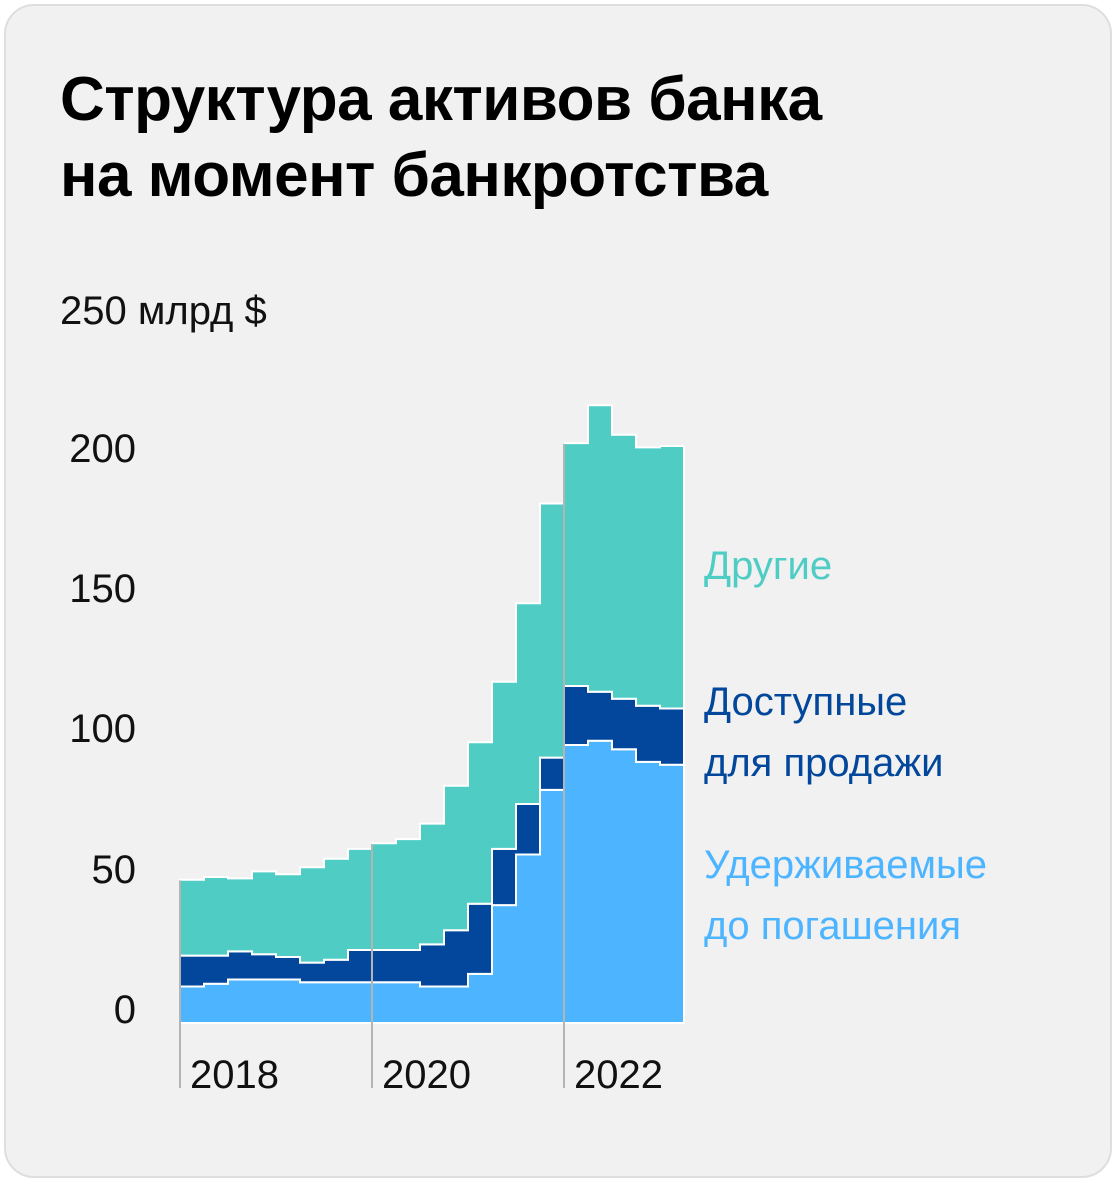  Describe the element at coordinates (102, 449) in the screenshot. I see `y-tick-label-200: 200` at that location.